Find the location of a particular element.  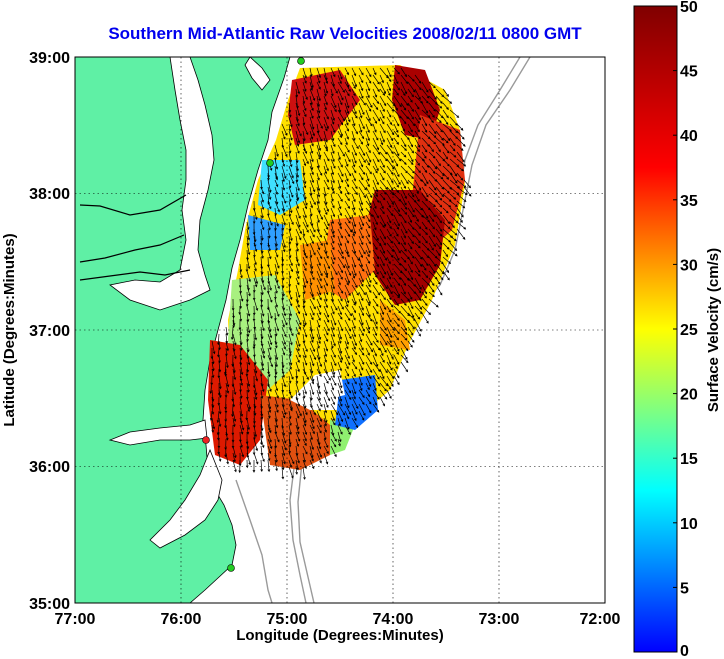

y-axis-label: Latitude (Degrees:Minutes) is located at coordinates (9, 329).